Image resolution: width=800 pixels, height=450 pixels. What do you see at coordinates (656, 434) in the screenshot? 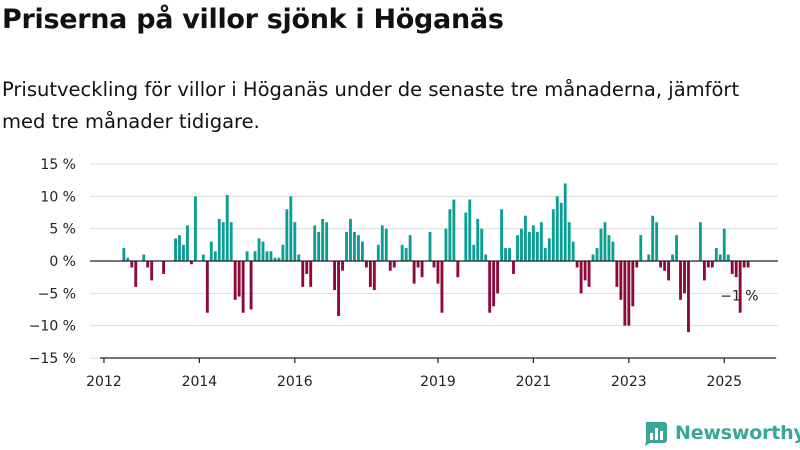
I see `bar-chart-icon` at bounding box center [656, 434].